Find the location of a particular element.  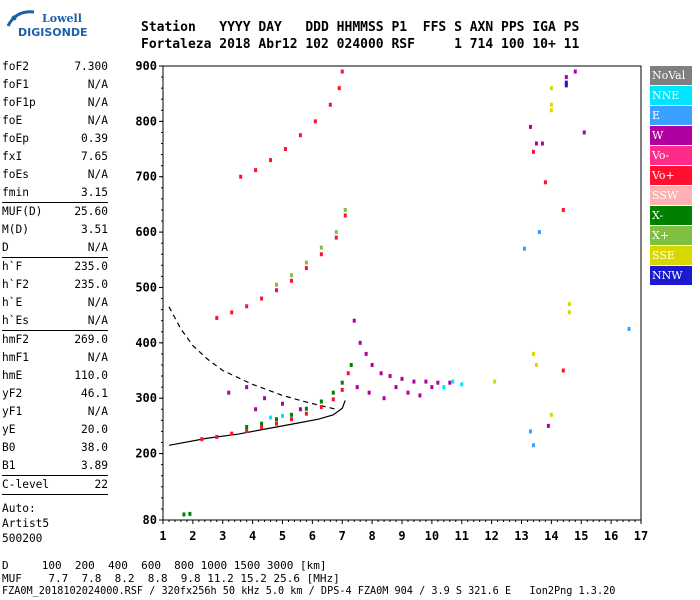

param-row: h`Es N/A is located at coordinates (55, 321).